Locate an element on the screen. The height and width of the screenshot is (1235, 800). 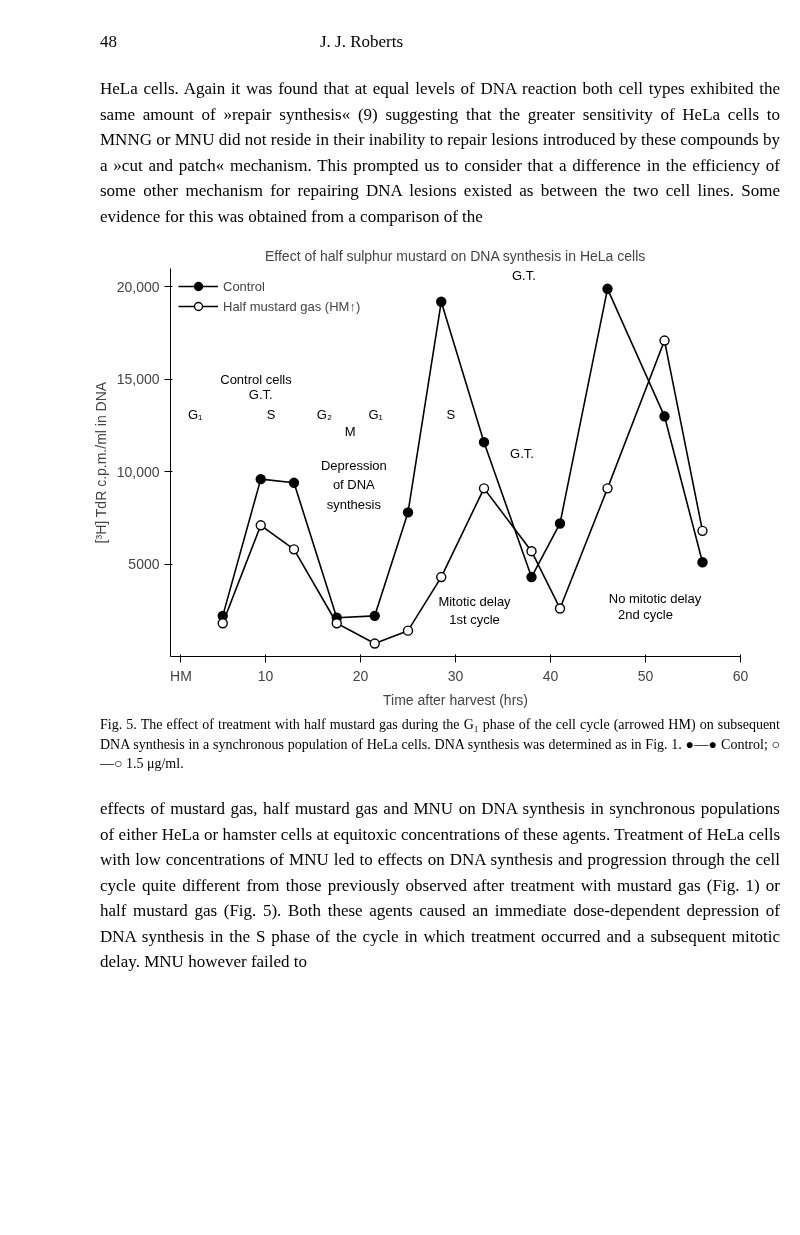
x-tick-label: 40 is located at coordinates (550, 675).